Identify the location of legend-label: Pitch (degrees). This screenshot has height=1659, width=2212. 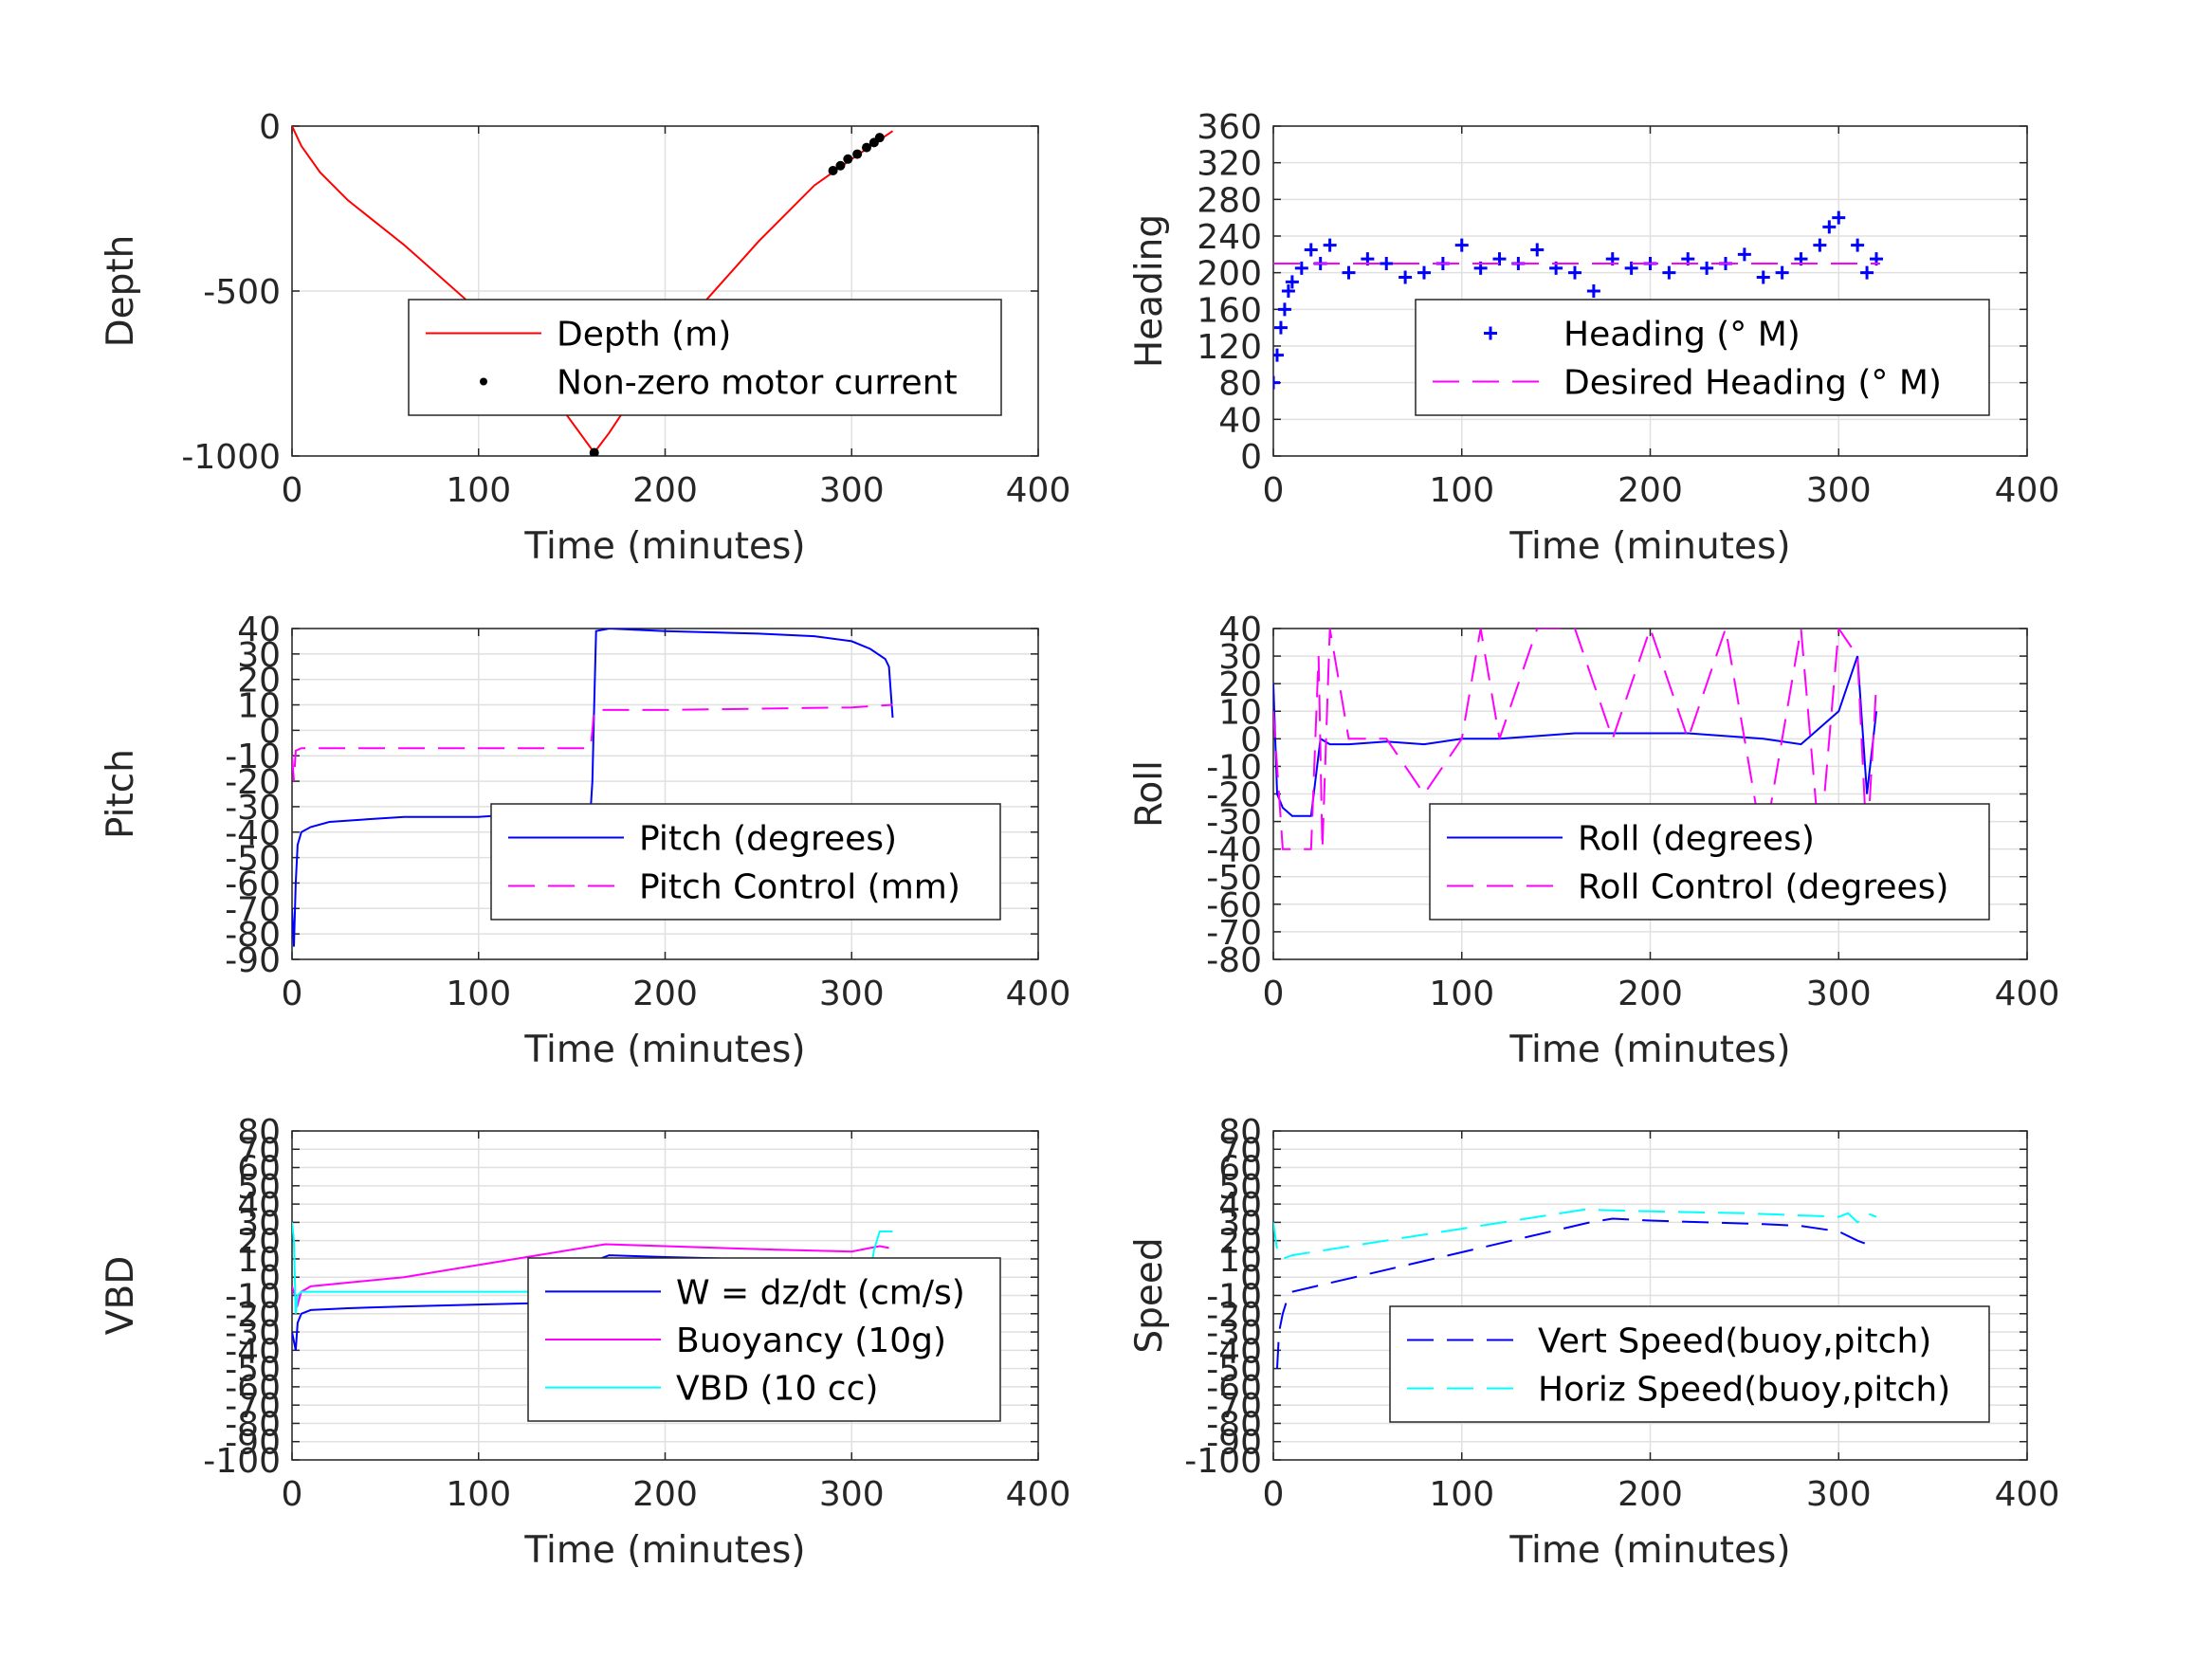
(768, 839).